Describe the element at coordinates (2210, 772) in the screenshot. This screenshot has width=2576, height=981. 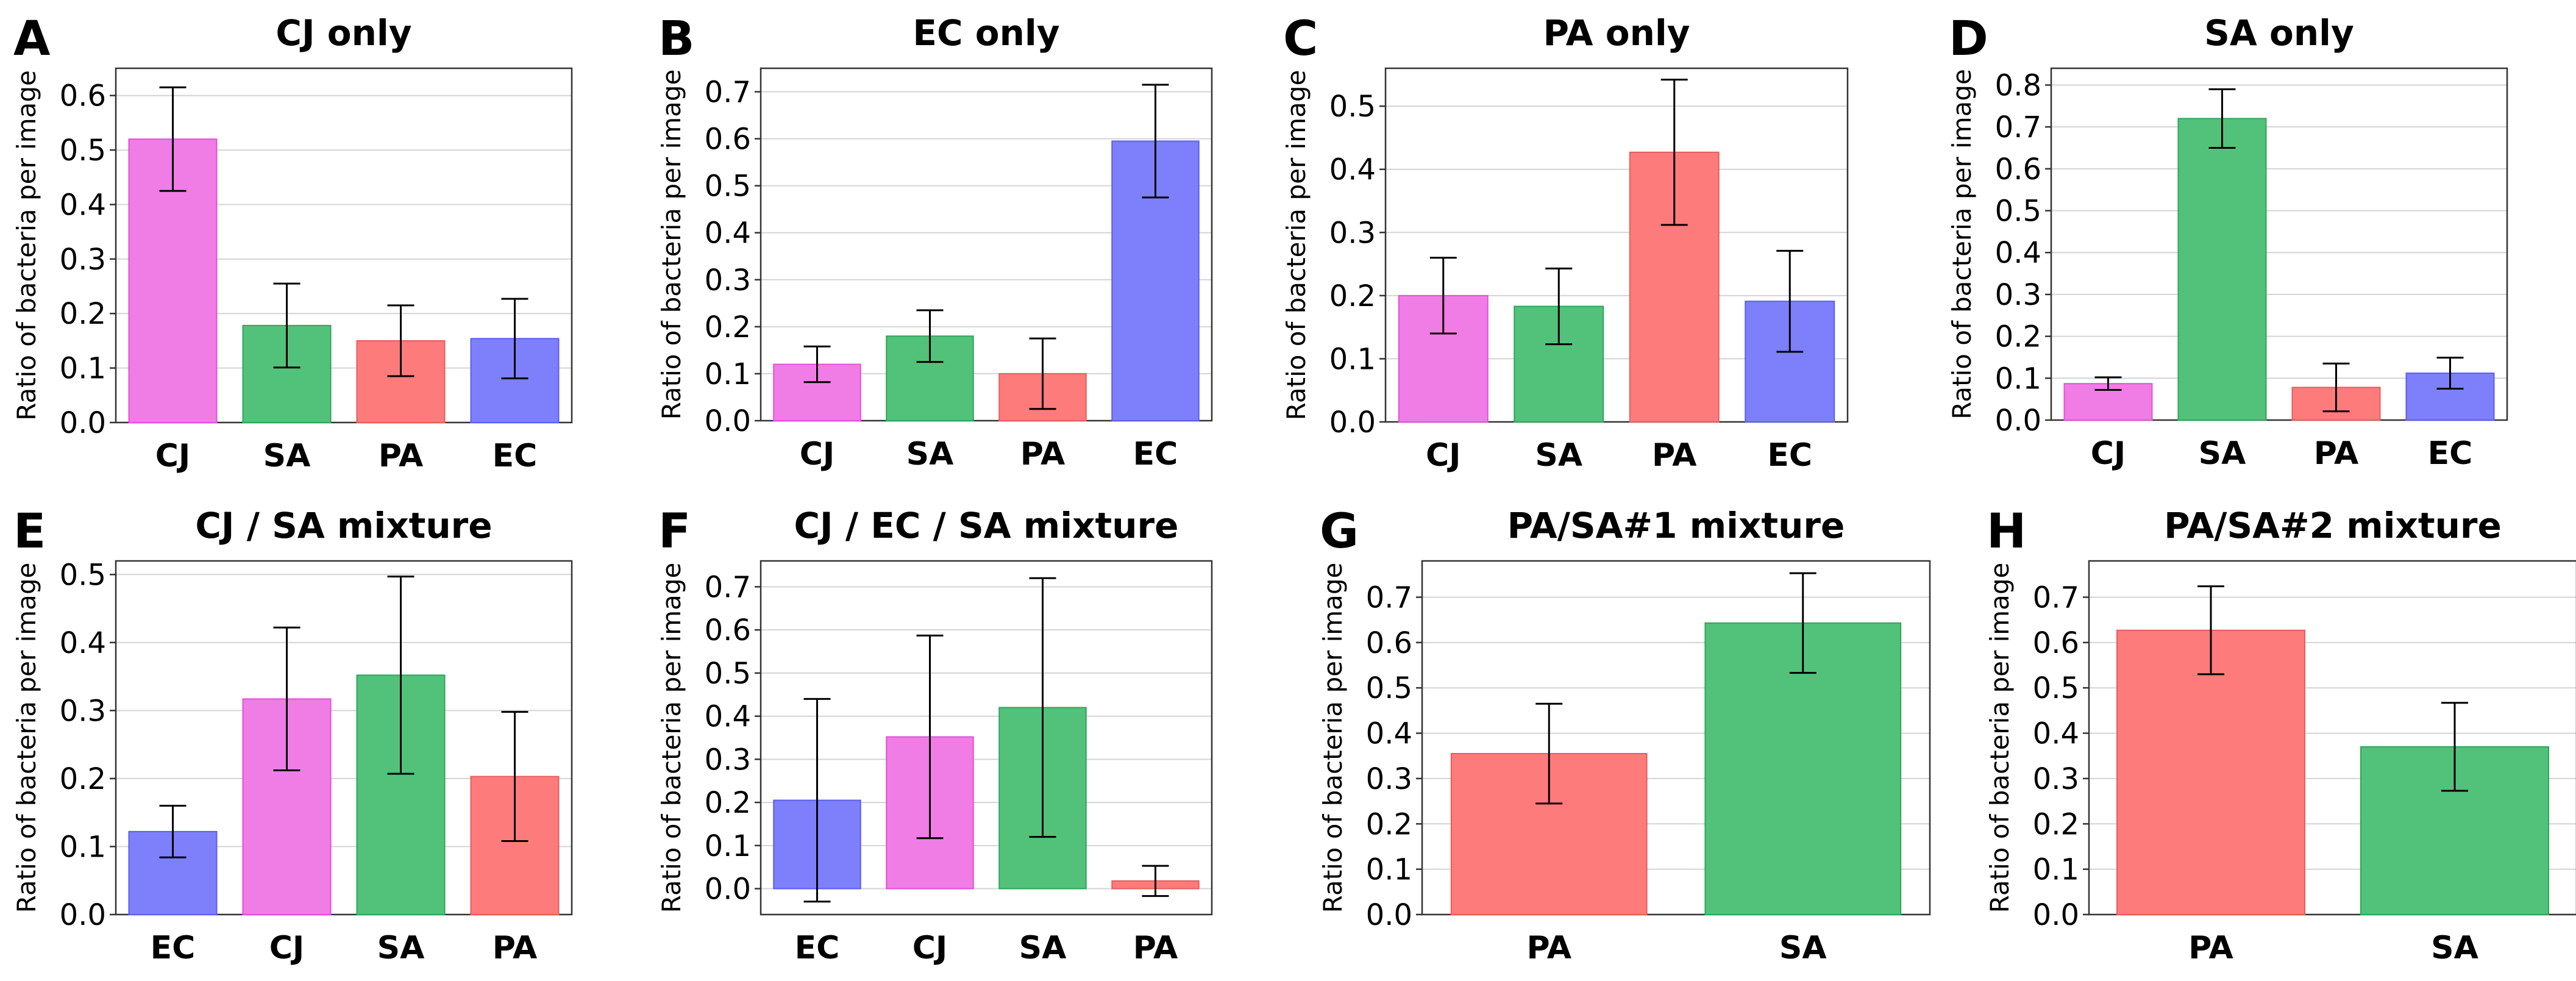
I see `bar-pa` at that location.